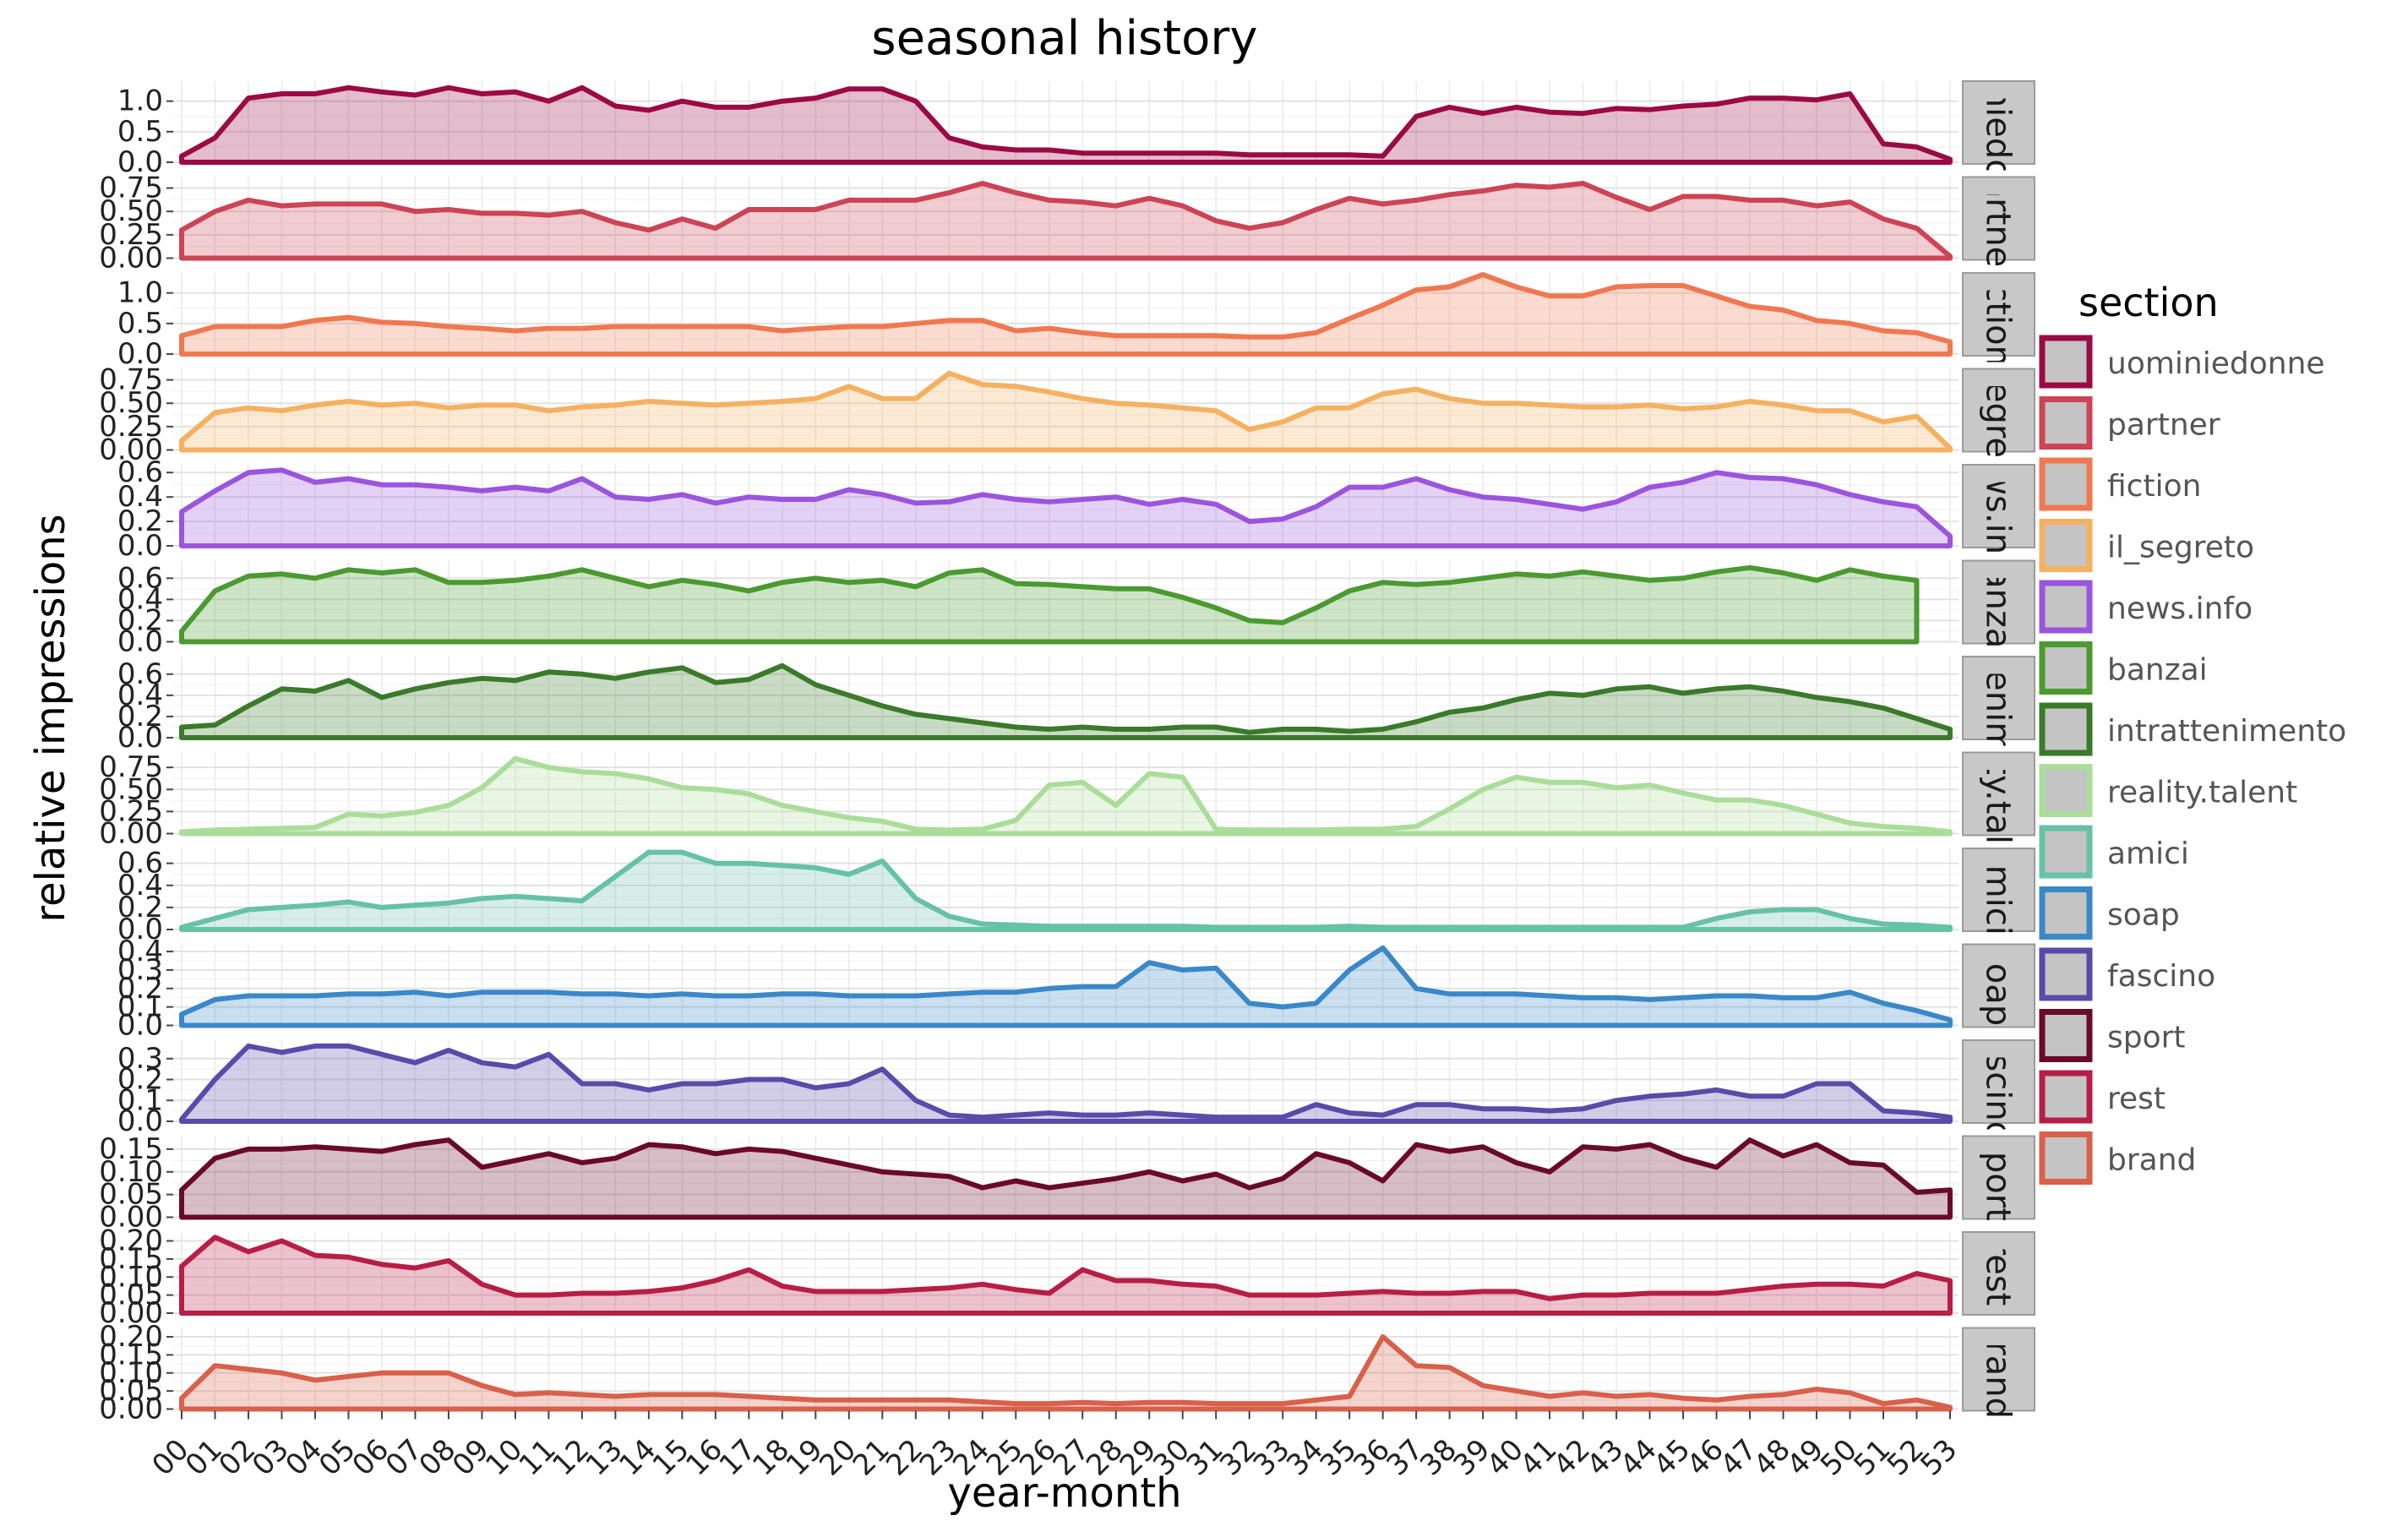 This screenshot has width=2408, height=1521. What do you see at coordinates (2123, 668) in the screenshot?
I see `legend-item-banzai: banzai` at bounding box center [2123, 668].